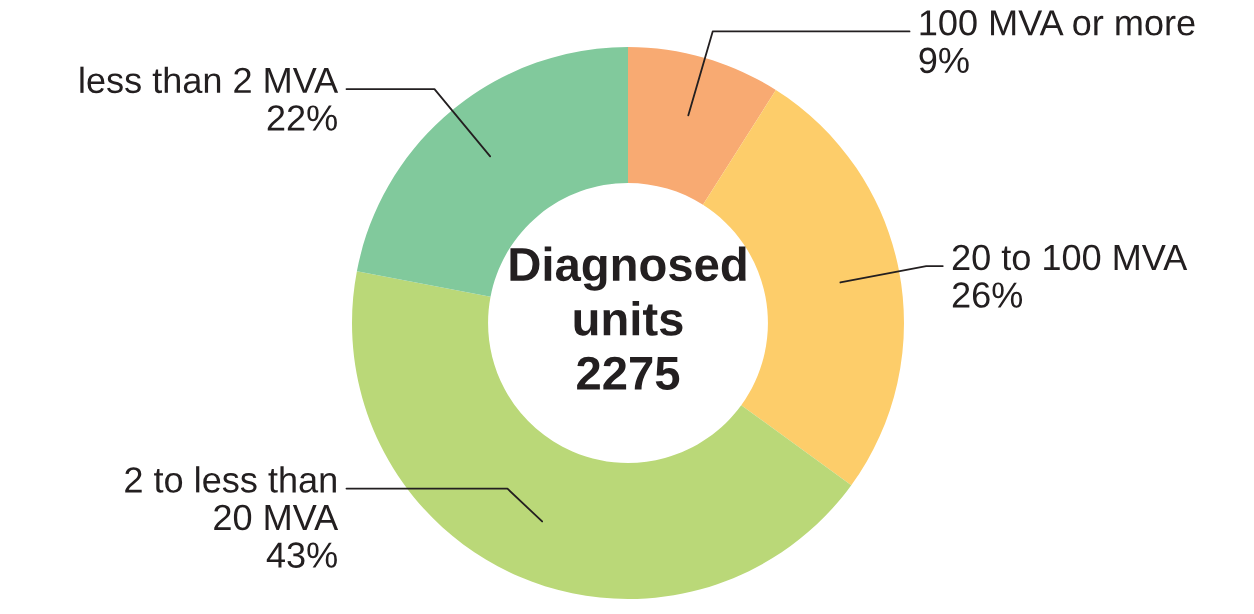 Image resolution: width=1254 pixels, height=614 pixels. Describe the element at coordinates (987, 295) in the screenshot. I see `data-label: 26%` at that location.